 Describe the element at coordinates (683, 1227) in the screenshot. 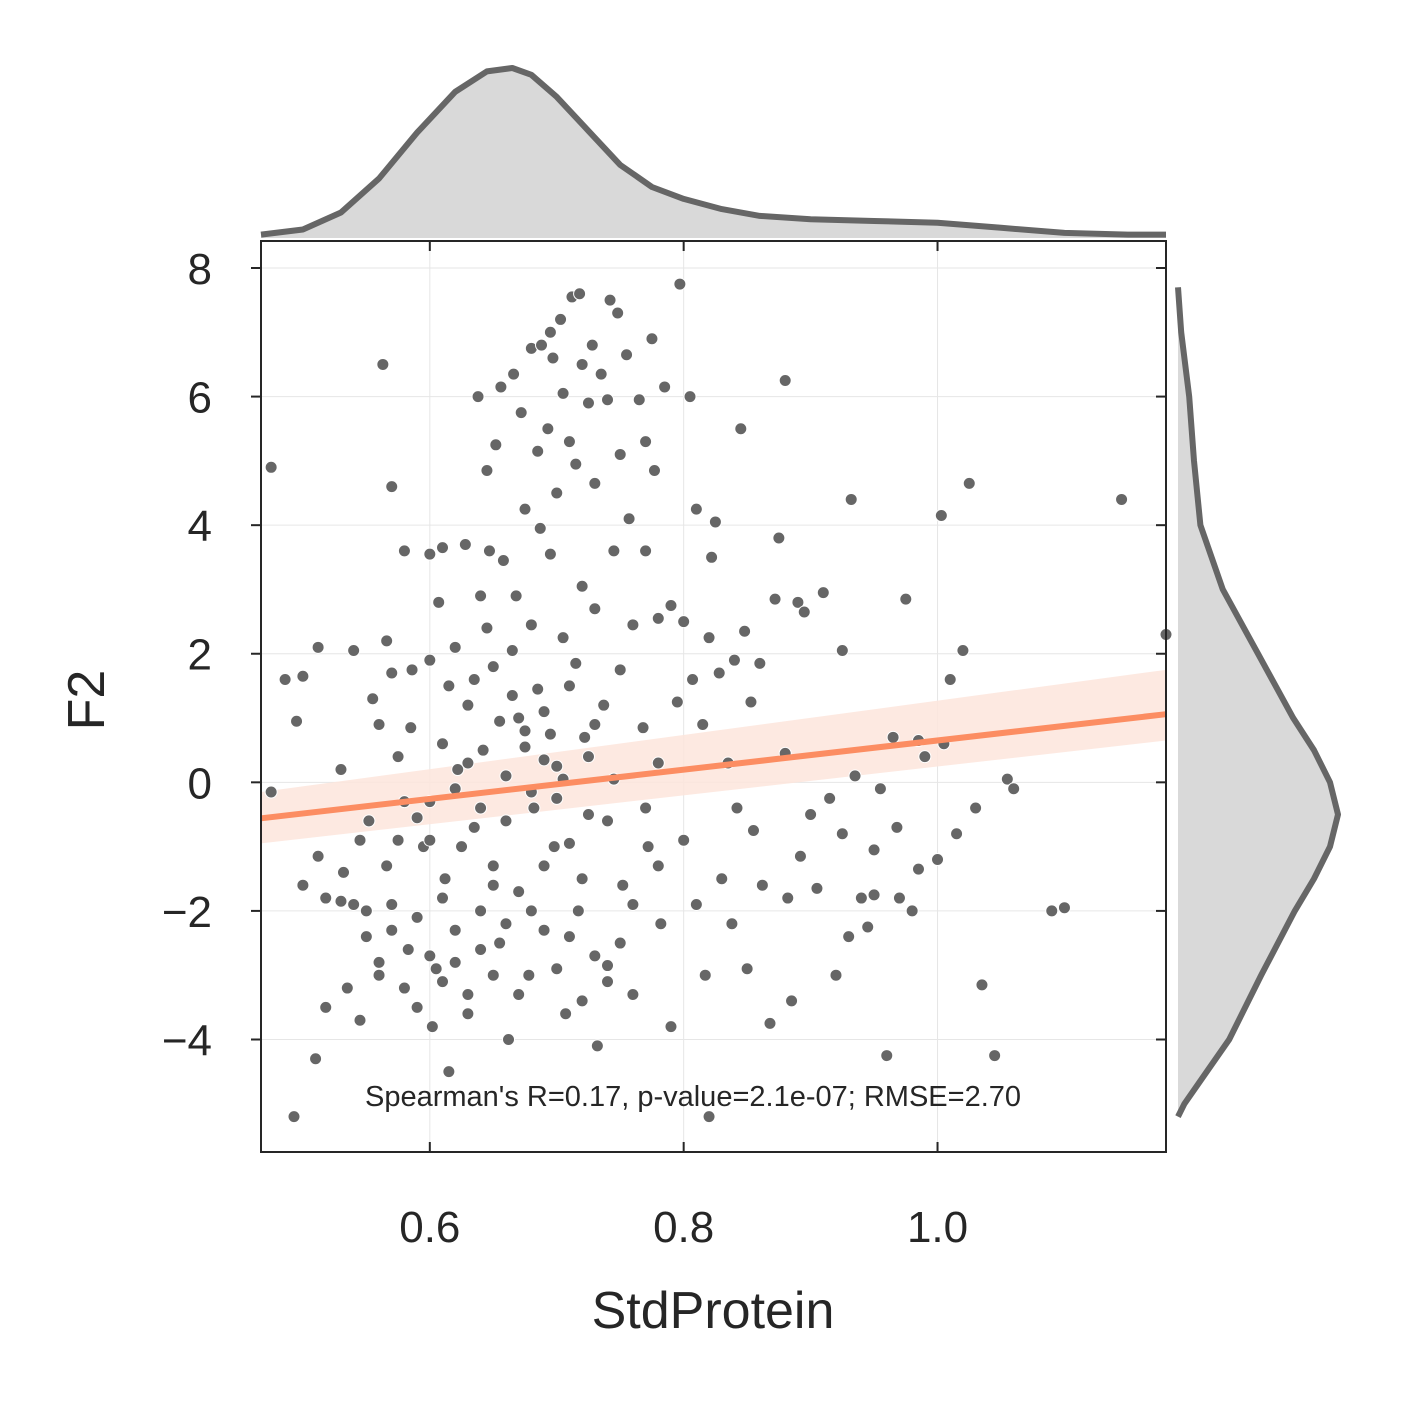

I see `x-tick-label: 0.8` at that location.